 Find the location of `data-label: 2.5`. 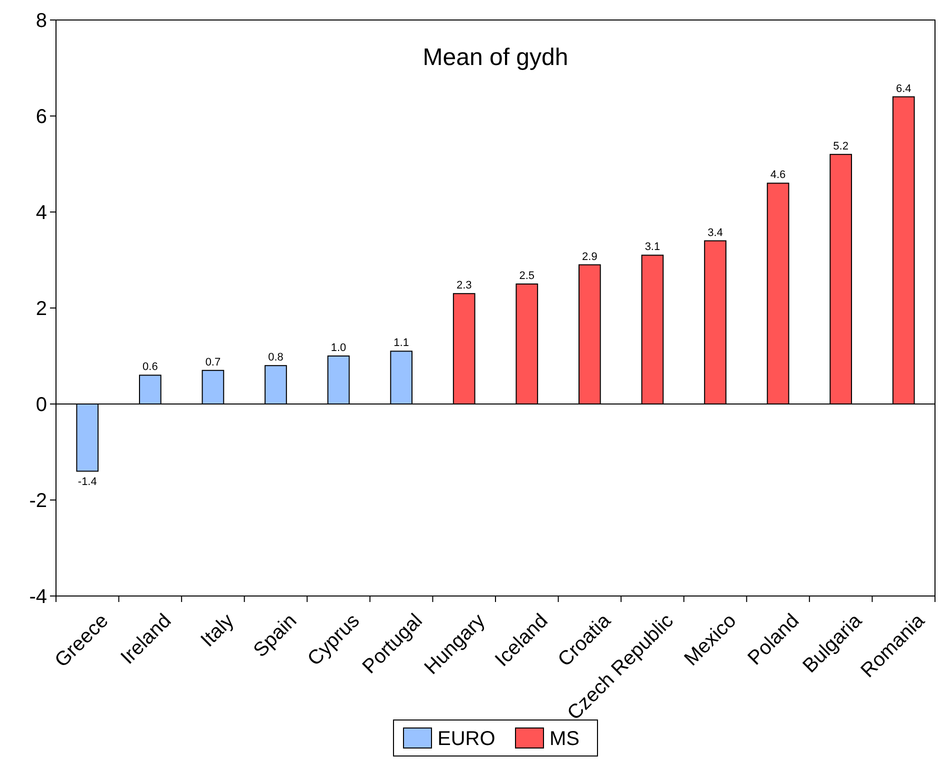

data-label: 2.5 is located at coordinates (527, 276).